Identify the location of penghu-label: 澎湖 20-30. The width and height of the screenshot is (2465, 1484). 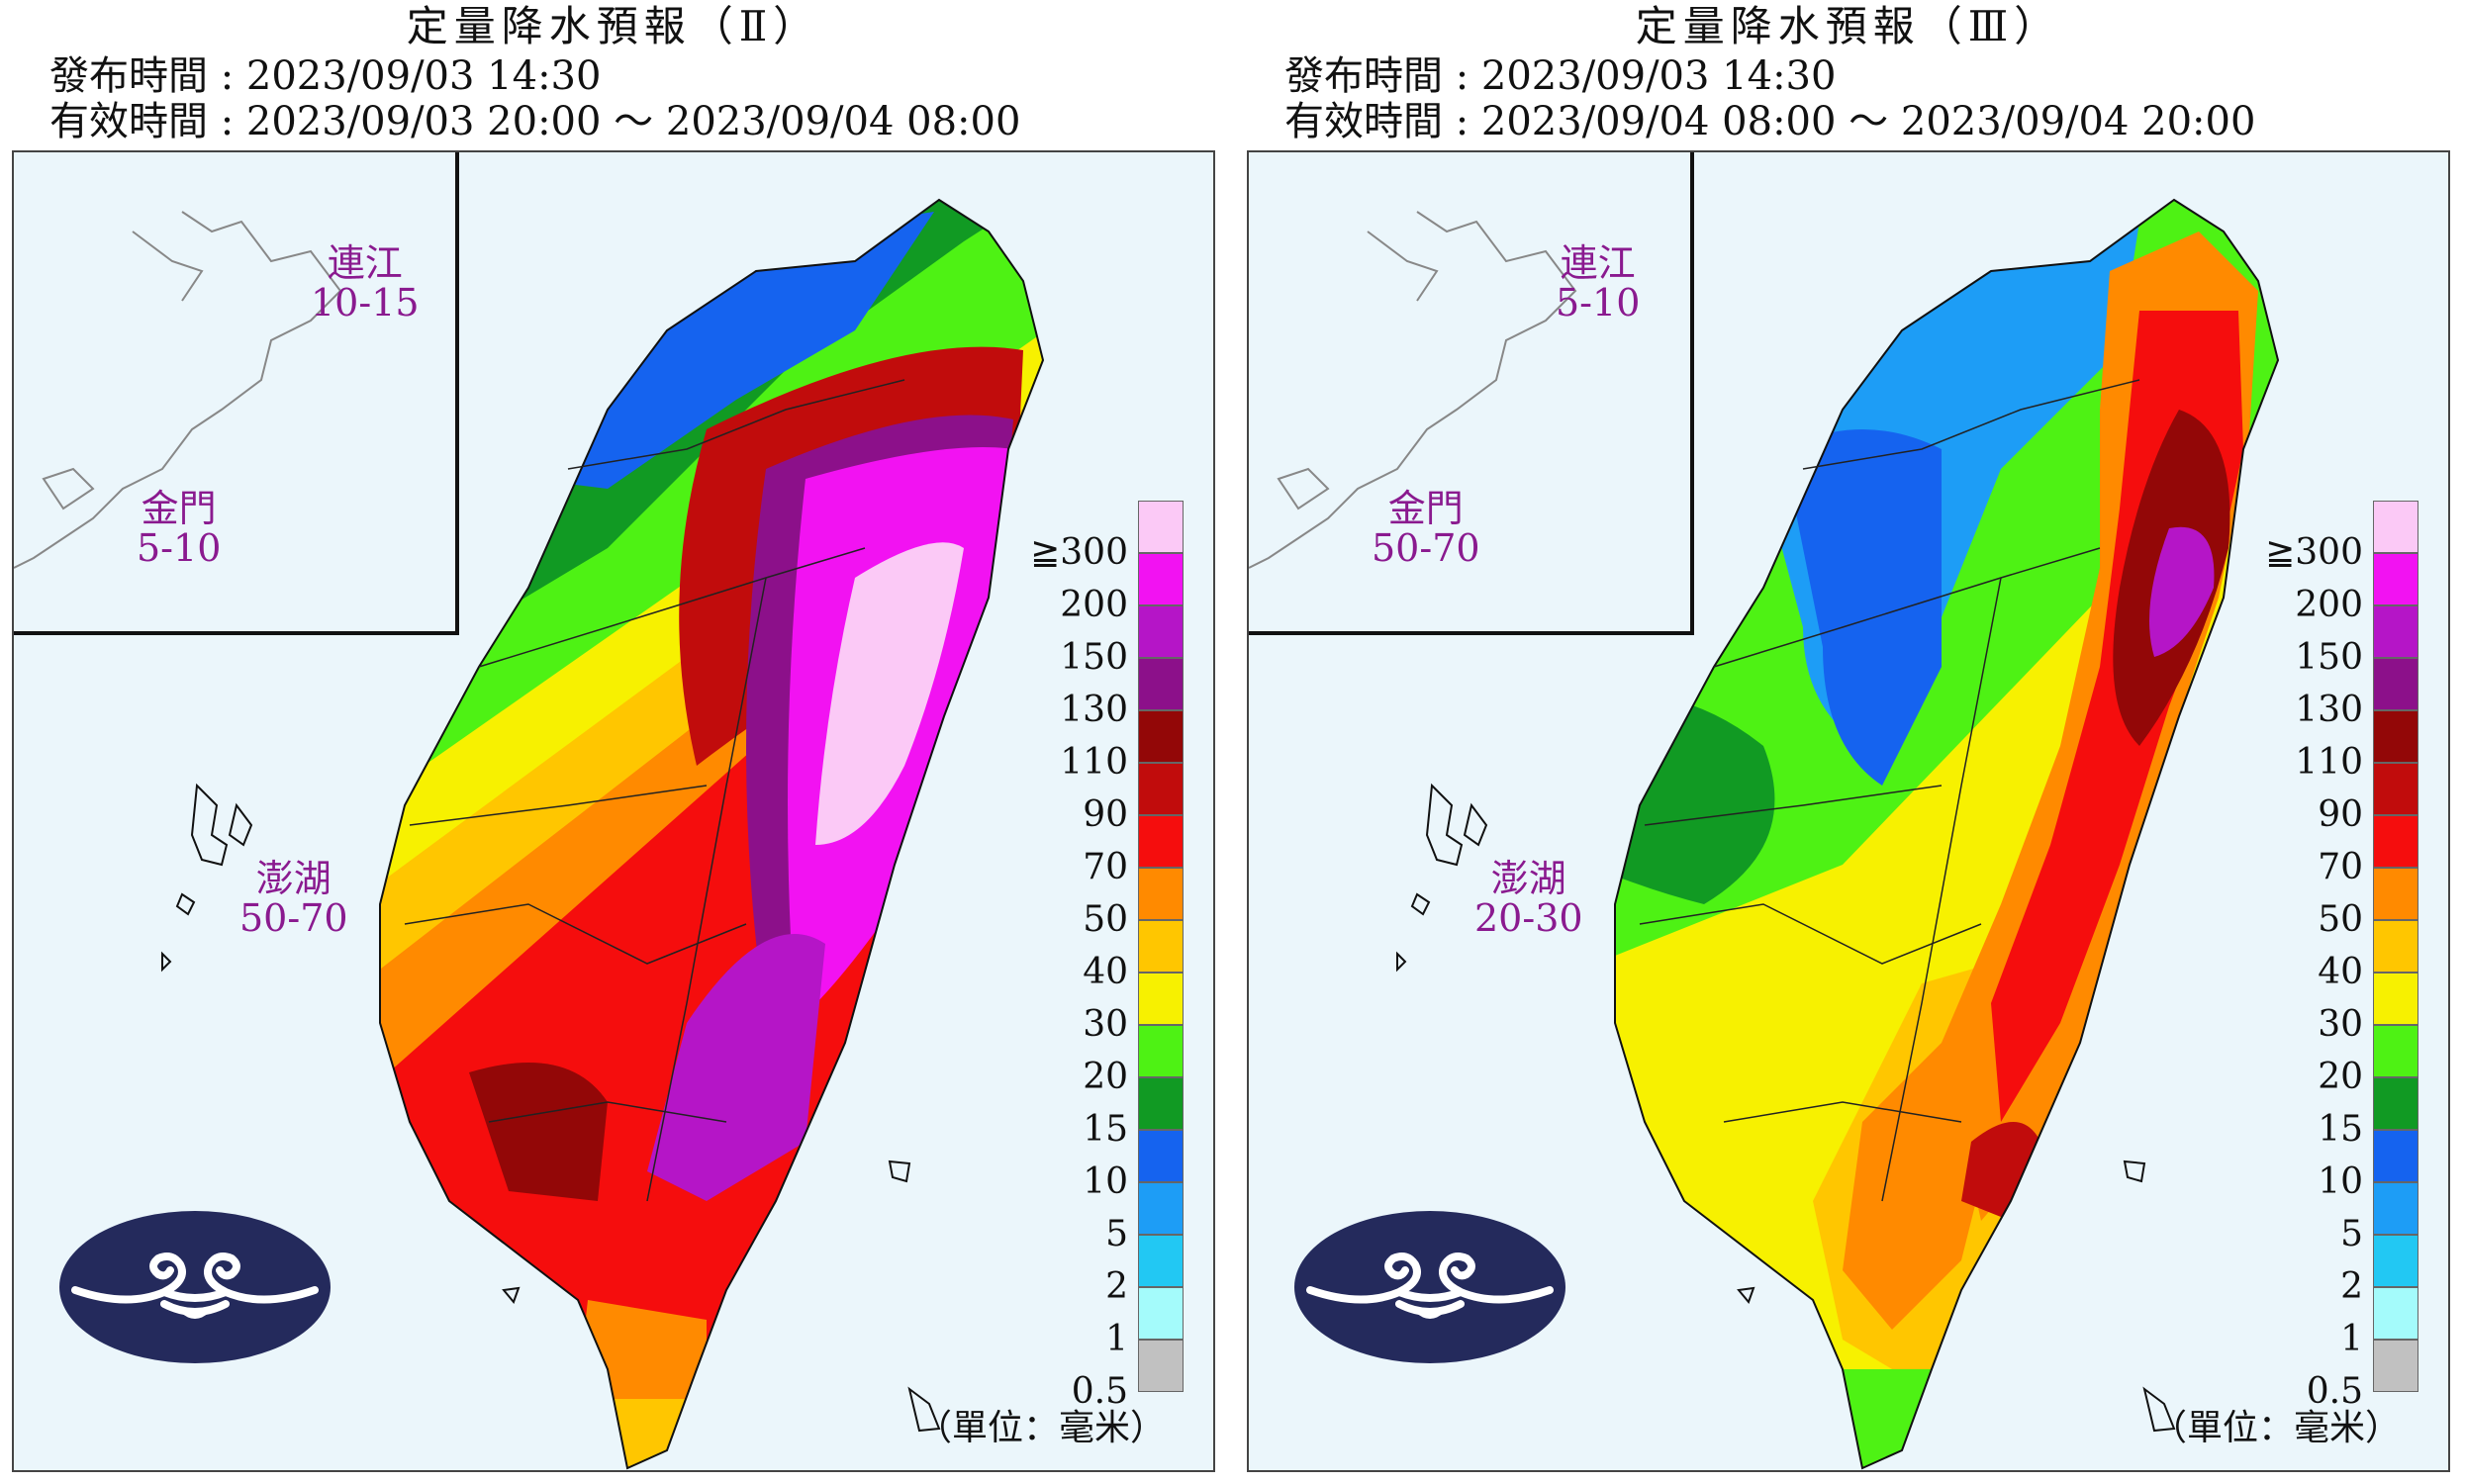
(1528, 898).